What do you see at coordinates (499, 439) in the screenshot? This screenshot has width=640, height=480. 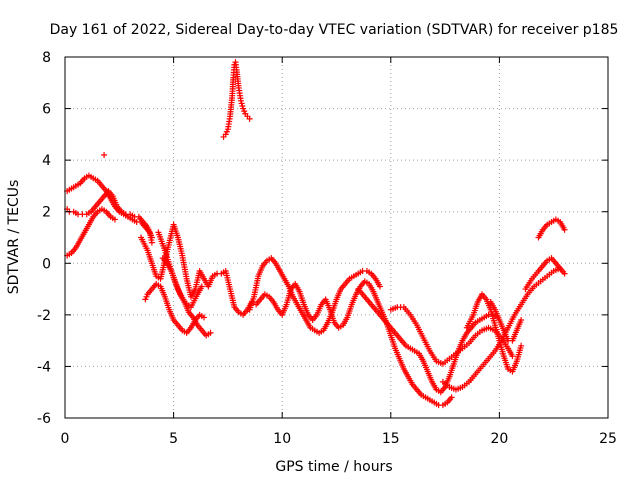 I see `x-tick-label: 20` at bounding box center [499, 439].